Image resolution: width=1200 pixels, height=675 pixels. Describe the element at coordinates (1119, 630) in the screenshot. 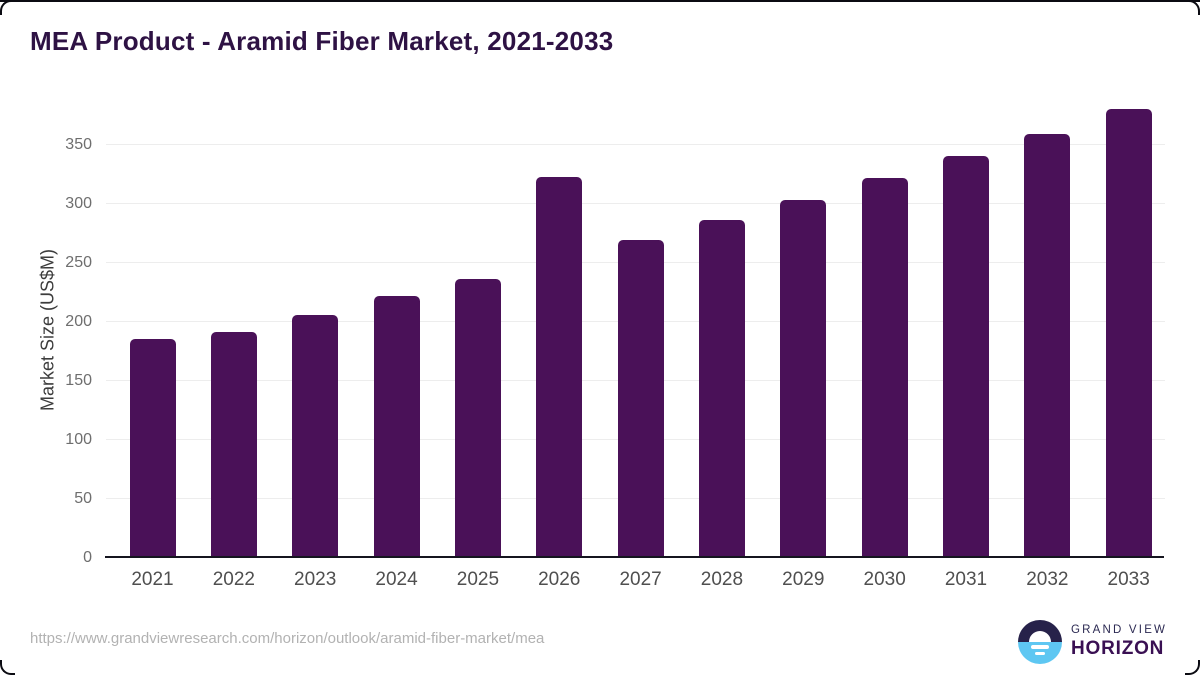

I see `logo-grand-view-label: GRAND VIEW` at that location.